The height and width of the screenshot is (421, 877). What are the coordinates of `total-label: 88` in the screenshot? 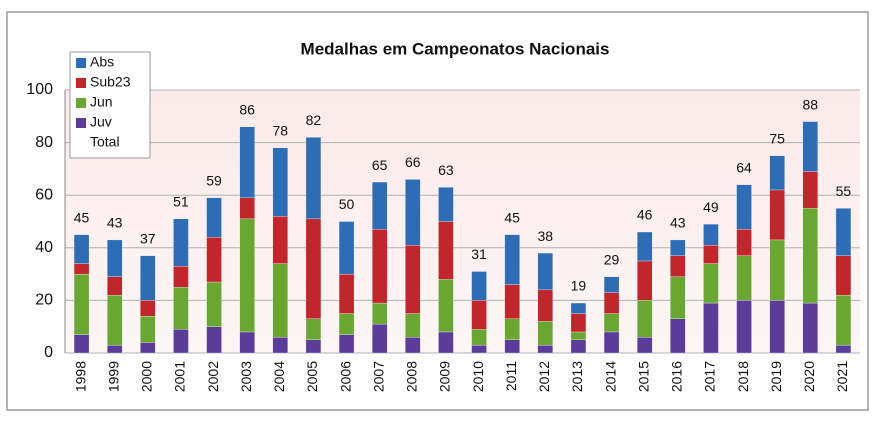 It's located at (811, 104).